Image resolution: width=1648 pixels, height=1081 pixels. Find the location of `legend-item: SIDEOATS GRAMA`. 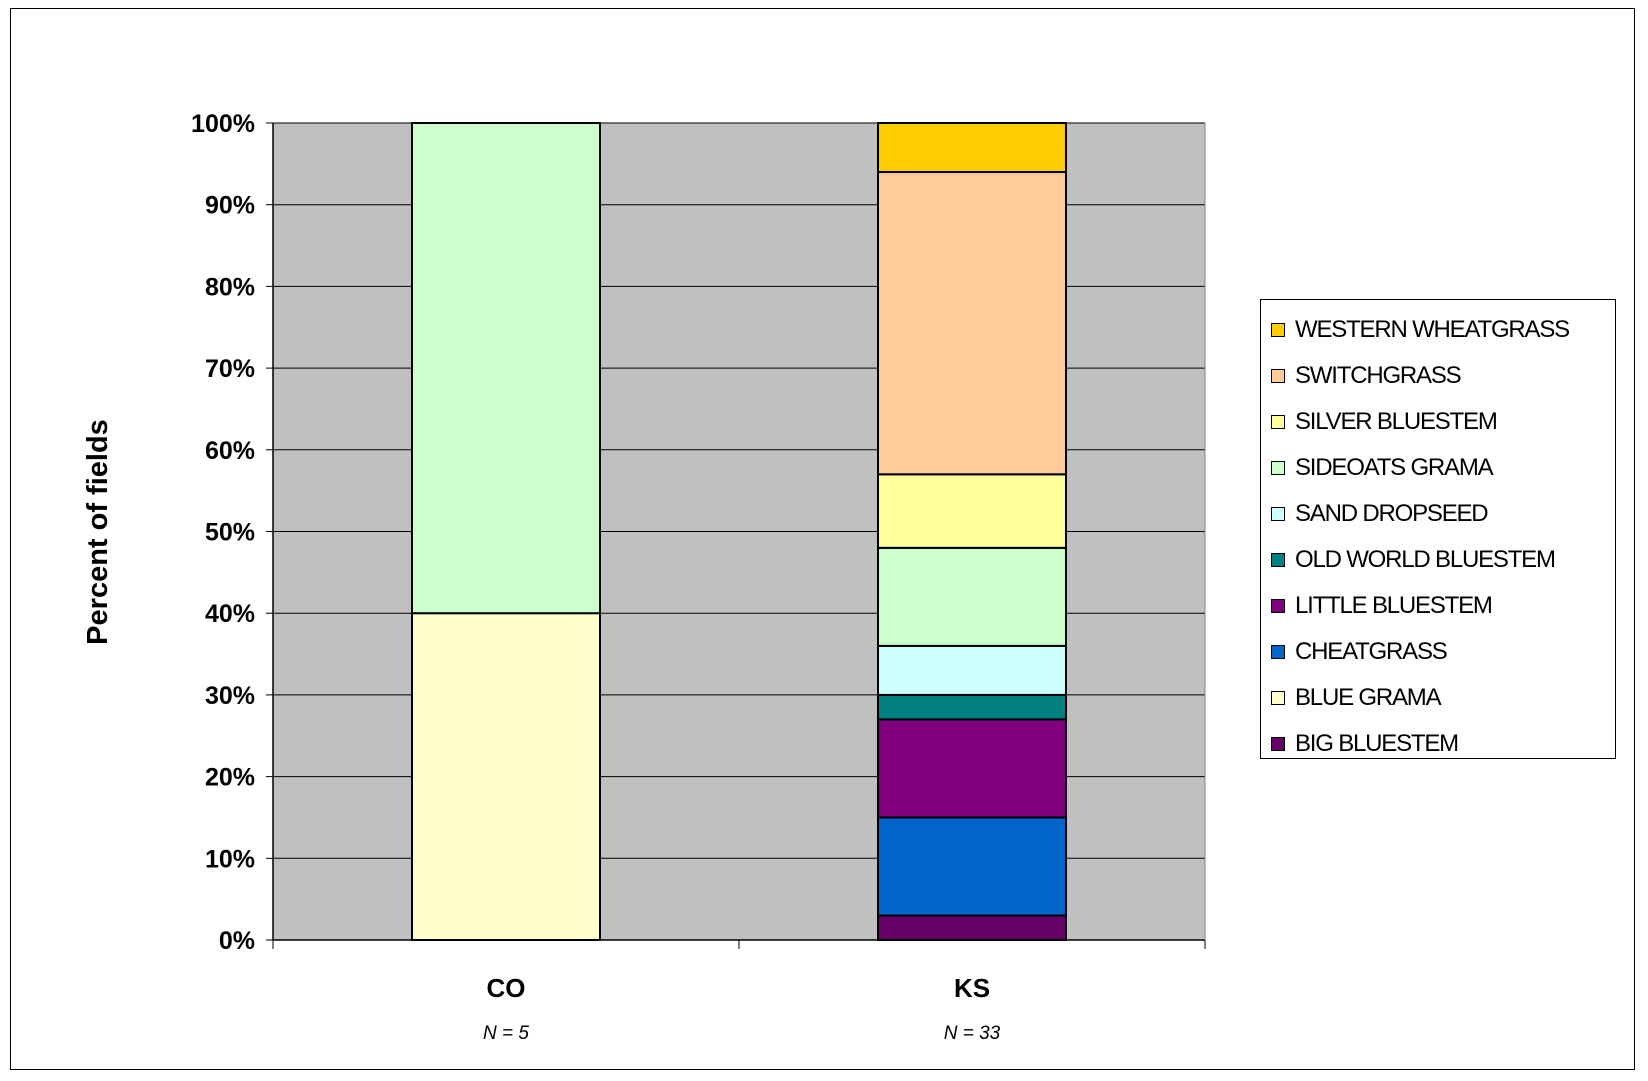

legend-item: SIDEOATS GRAMA is located at coordinates (1438, 468).